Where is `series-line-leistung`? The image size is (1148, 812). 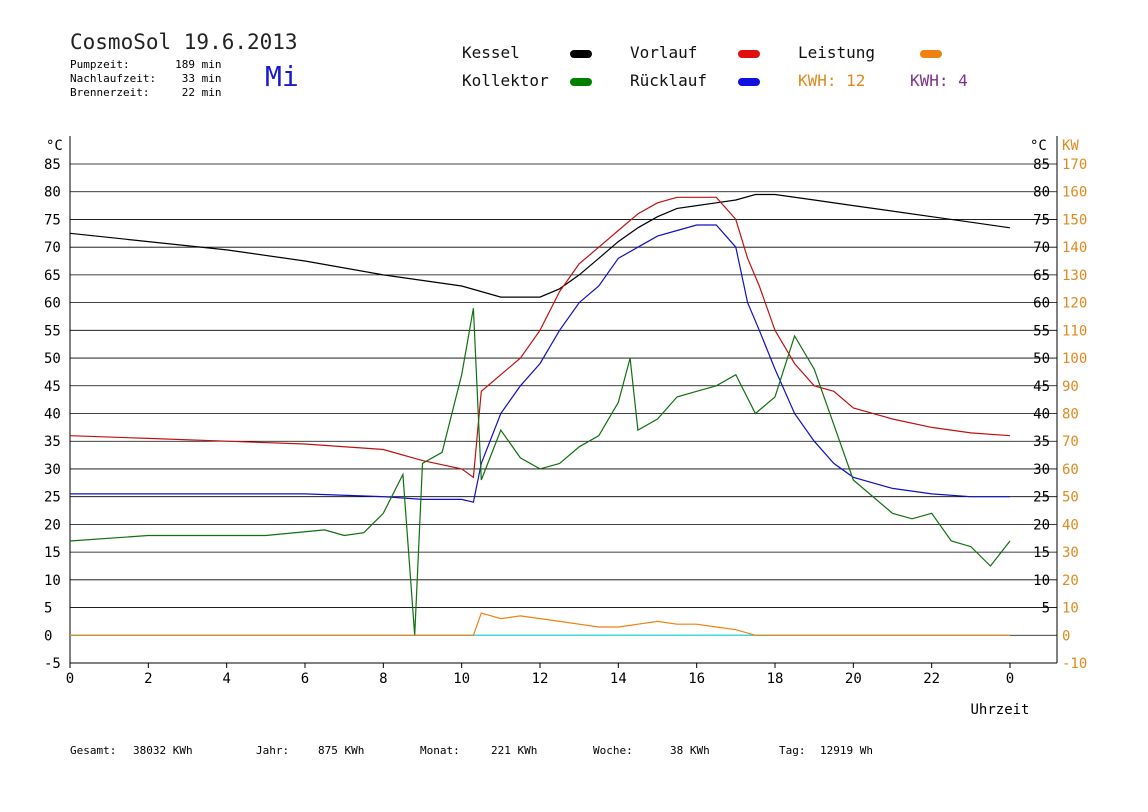
series-line-leistung is located at coordinates (540, 624).